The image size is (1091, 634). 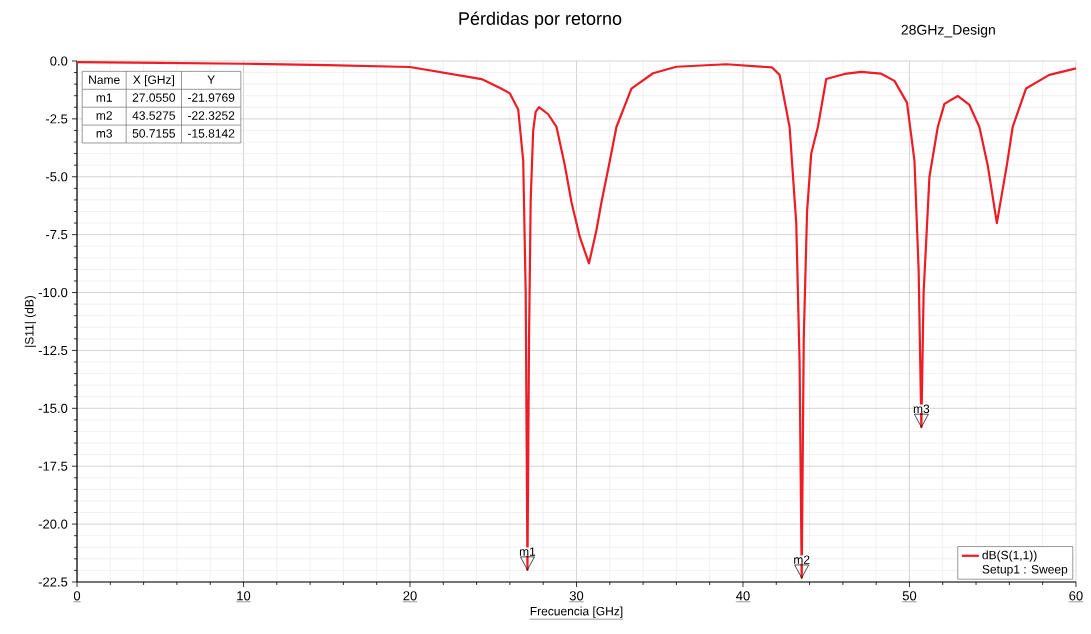 What do you see at coordinates (56, 177) in the screenshot?
I see `y-tick-label: -5.0` at bounding box center [56, 177].